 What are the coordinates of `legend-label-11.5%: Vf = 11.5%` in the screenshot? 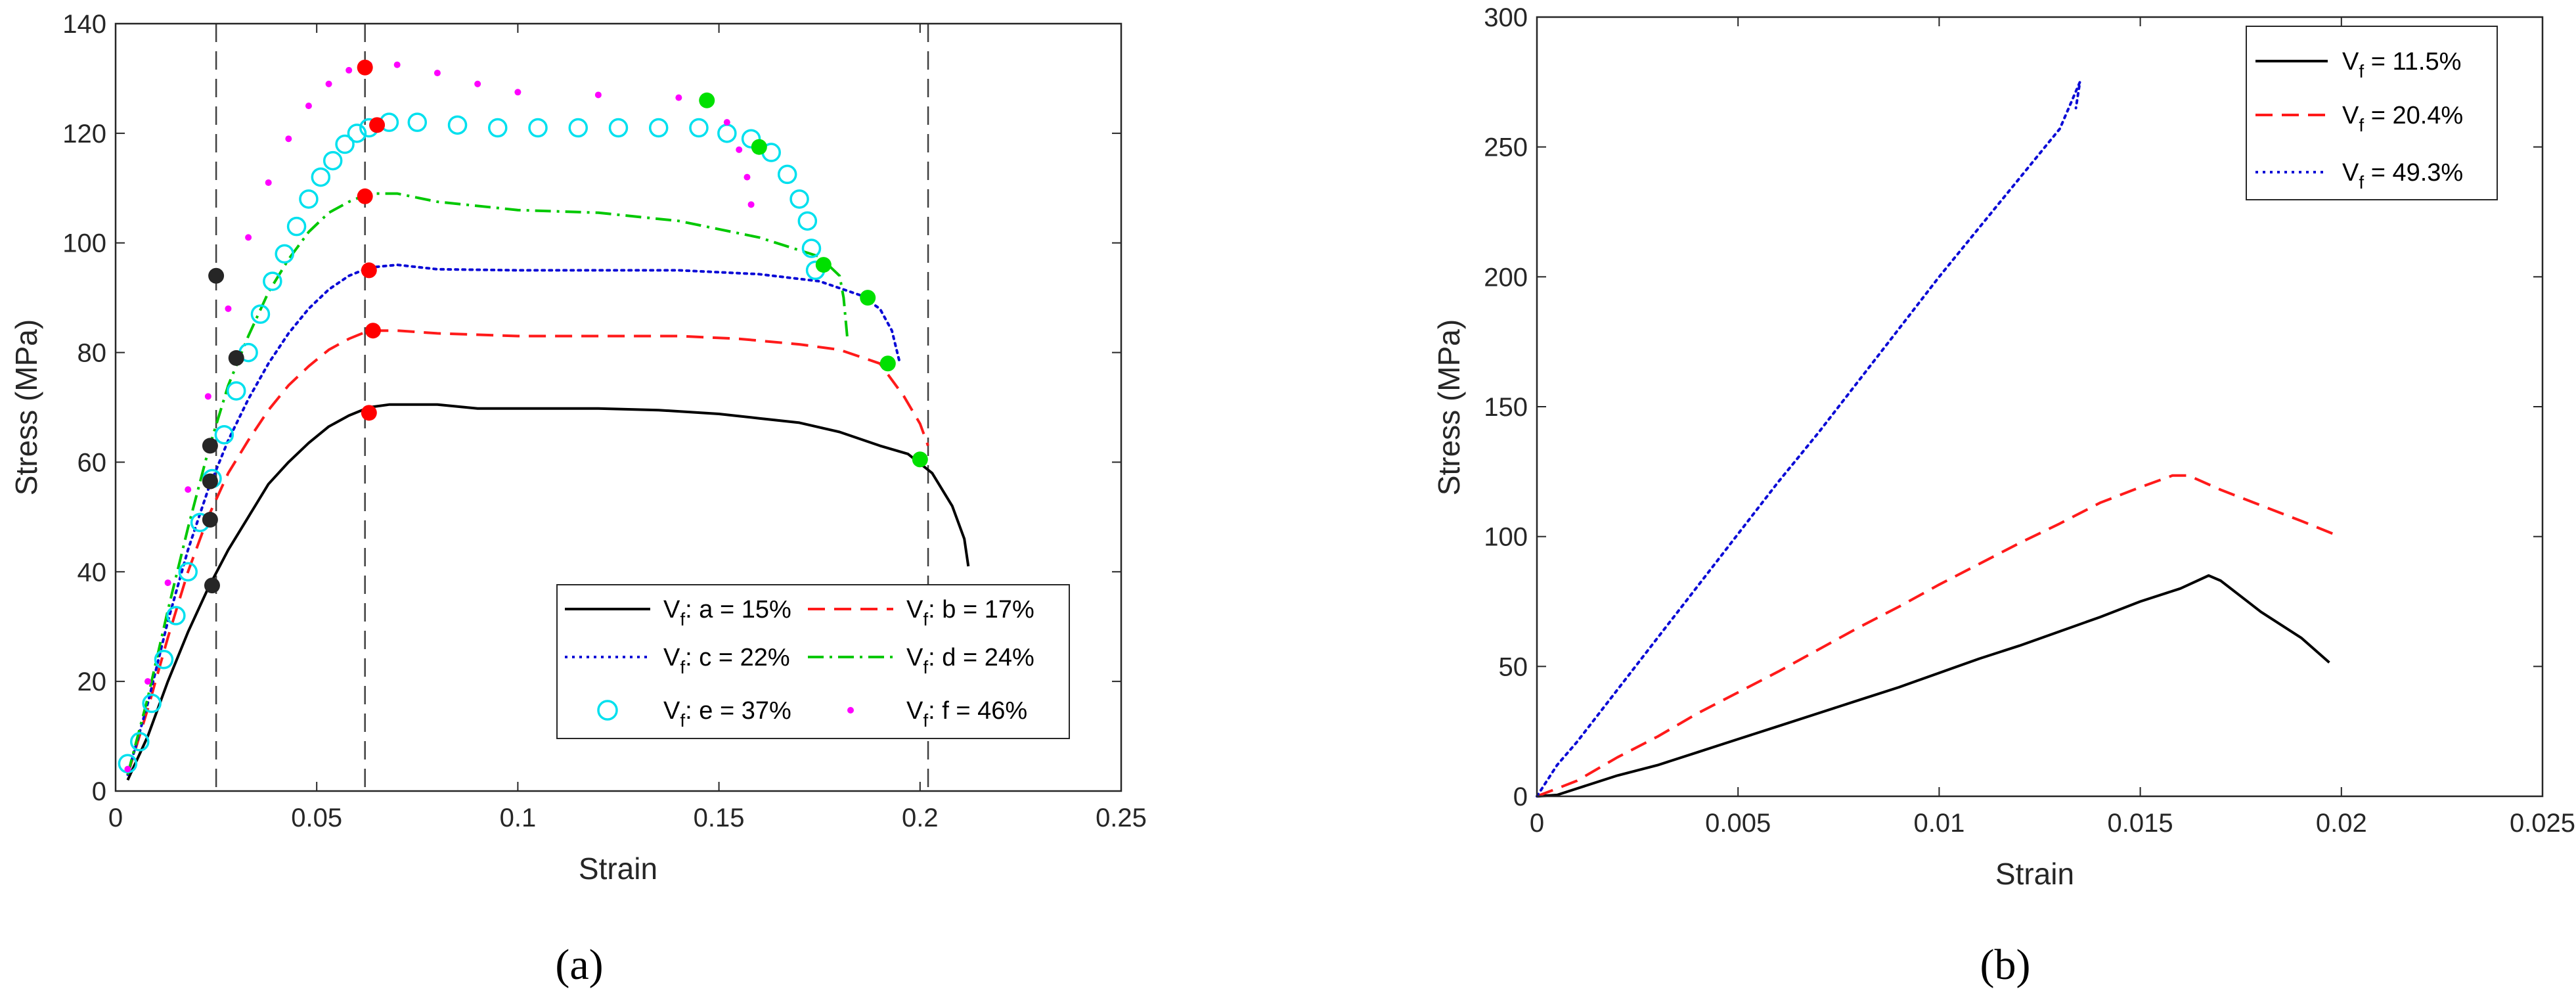 It's located at (2401, 64).